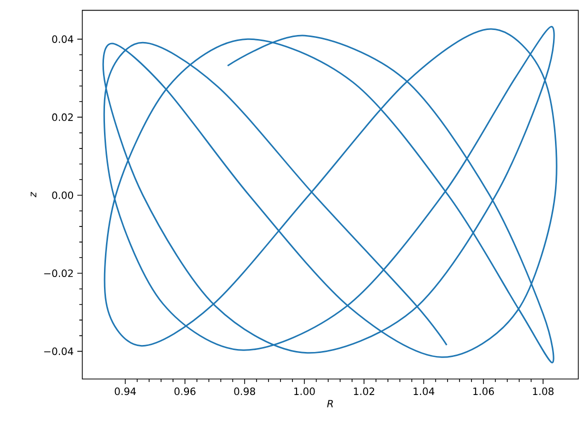 The height and width of the screenshot is (433, 588). What do you see at coordinates (63, 39) in the screenshot?
I see `y-tick-label: 0.04` at bounding box center [63, 39].